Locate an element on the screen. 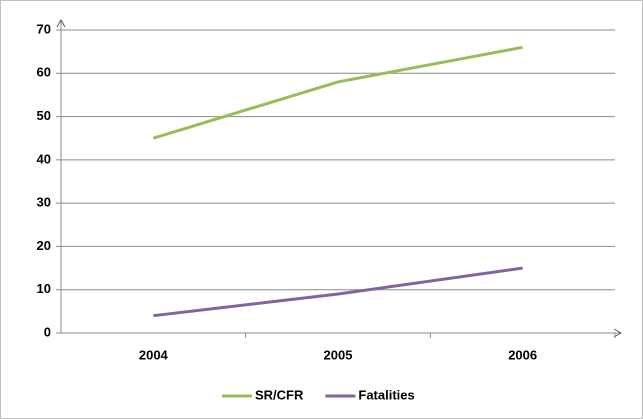 This screenshot has height=419, width=643. y-tick-label: 50 is located at coordinates (44, 115).